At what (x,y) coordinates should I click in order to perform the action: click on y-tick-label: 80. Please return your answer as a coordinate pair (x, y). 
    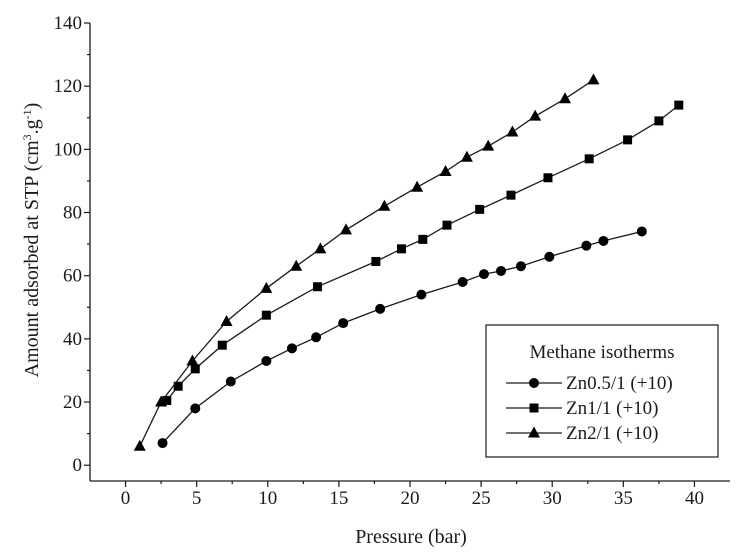
    Looking at the image, I should click on (72, 213).